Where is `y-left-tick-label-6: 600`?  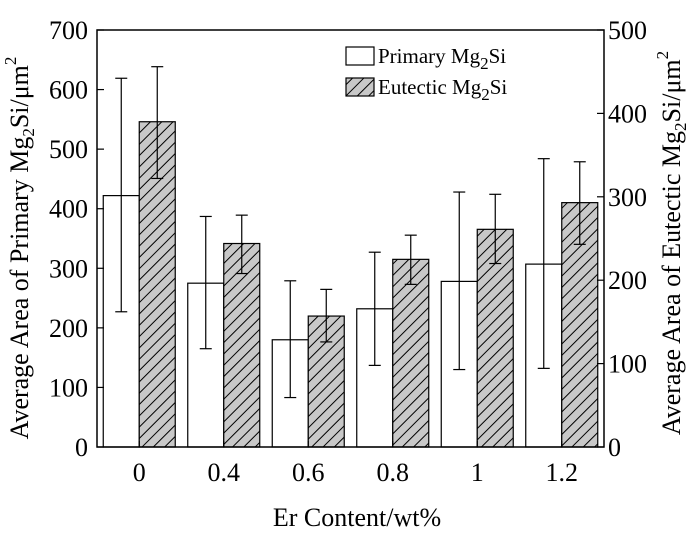 y-left-tick-label-6: 600 is located at coordinates (68, 90).